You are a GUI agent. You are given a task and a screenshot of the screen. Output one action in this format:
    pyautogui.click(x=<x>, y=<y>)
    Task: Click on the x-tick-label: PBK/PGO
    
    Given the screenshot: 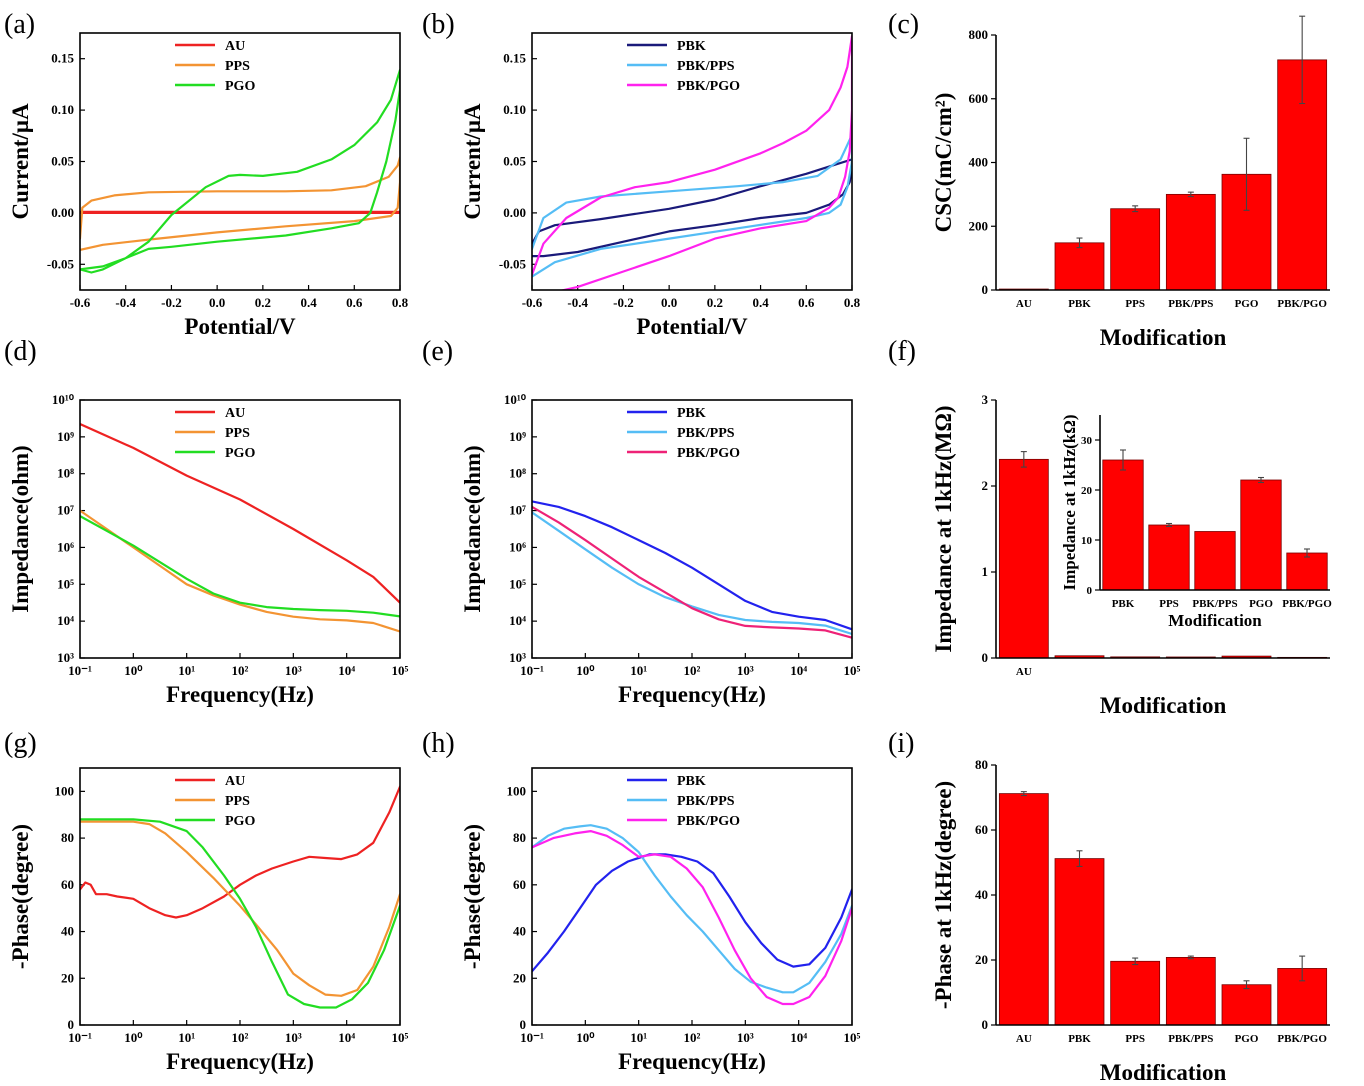 What is the action you would take?
    pyautogui.click(x=1302, y=1039)
    